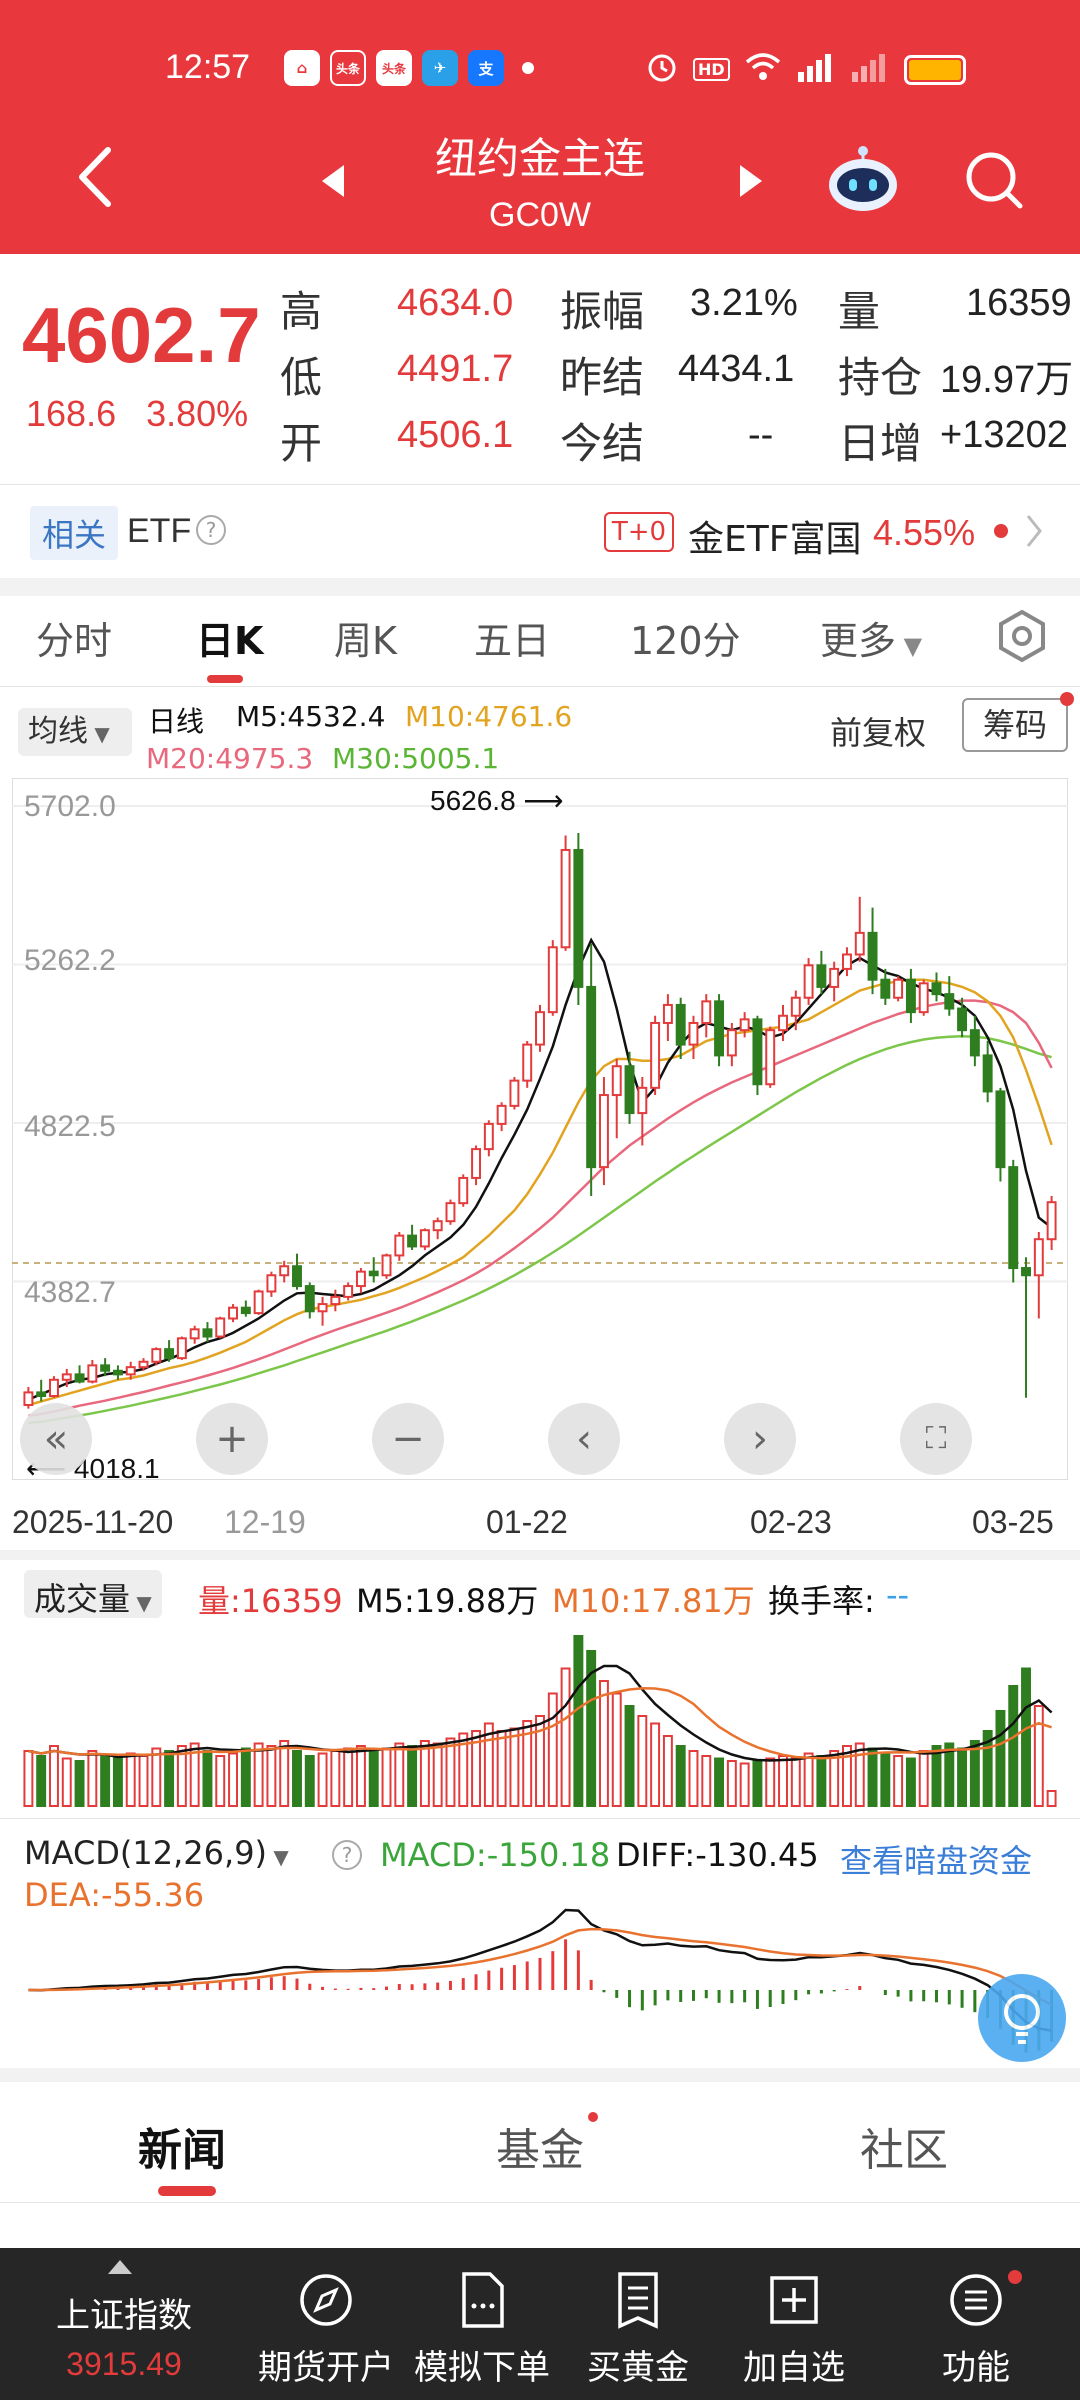 The image size is (1080, 2400). What do you see at coordinates (775, 539) in the screenshot?
I see `related-etf-name: 金ETF富国` at bounding box center [775, 539].